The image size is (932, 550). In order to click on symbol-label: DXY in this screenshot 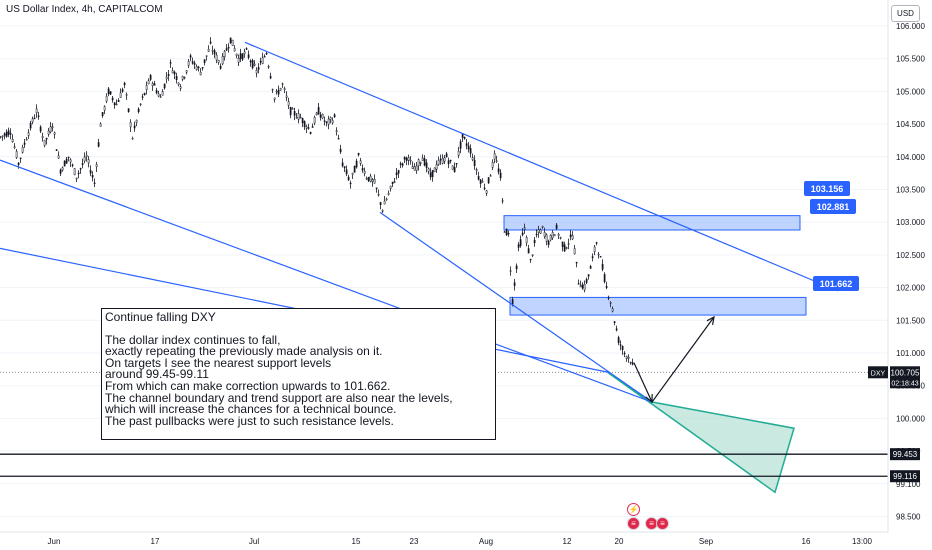, I will do `click(878, 373)`.